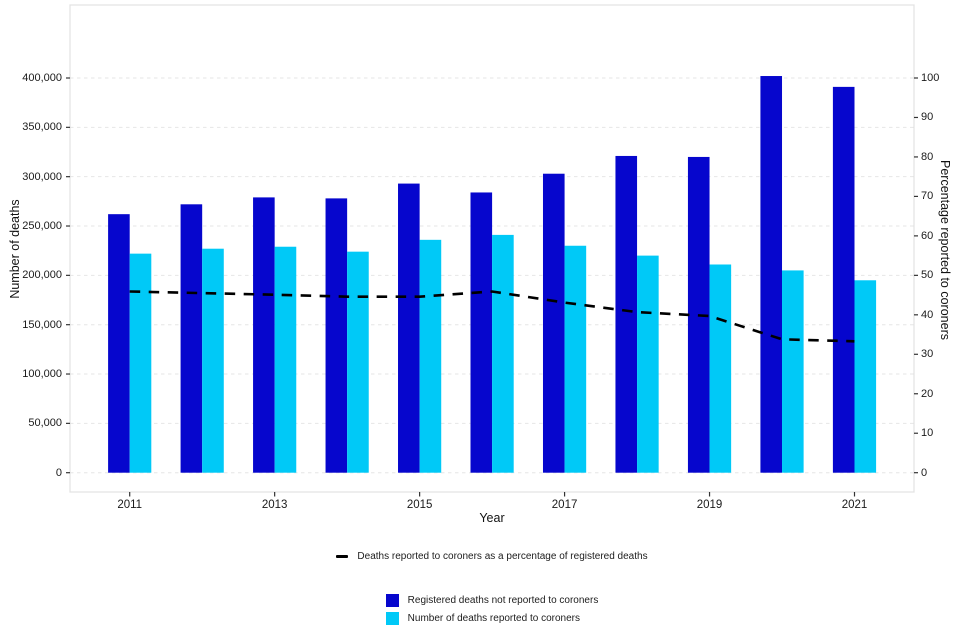  What do you see at coordinates (409, 328) in the screenshot?
I see `bar-registered-not-reported-2015` at bounding box center [409, 328].